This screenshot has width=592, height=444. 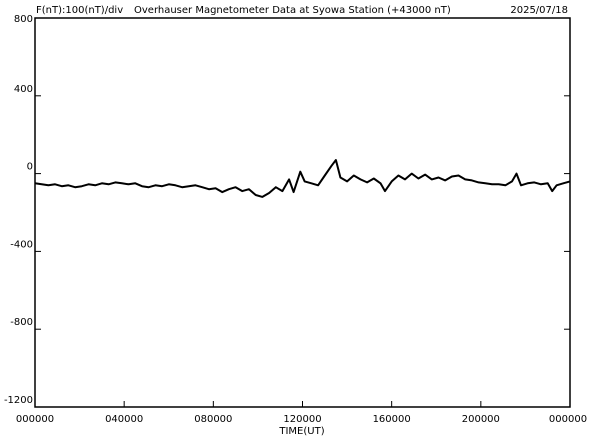 What do you see at coordinates (539, 10) in the screenshot?
I see `chart-date: 2025/07/18` at bounding box center [539, 10].